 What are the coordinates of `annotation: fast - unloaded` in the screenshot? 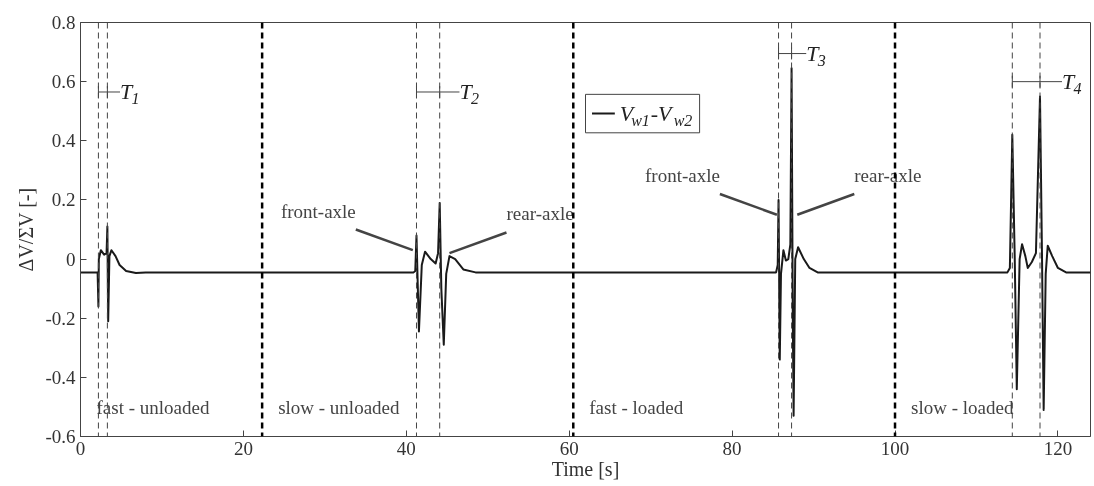 It's located at (153, 408).